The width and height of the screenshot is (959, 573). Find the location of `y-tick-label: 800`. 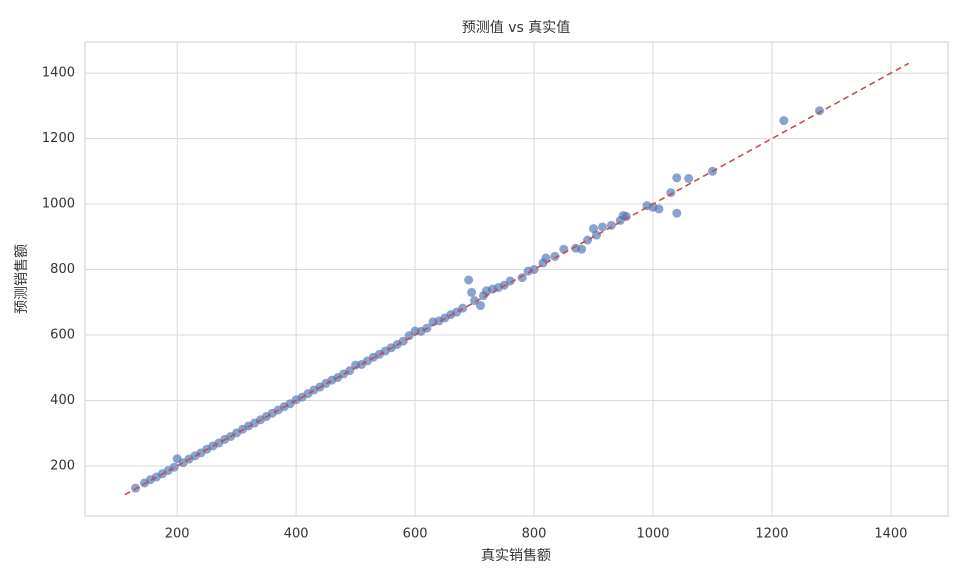

y-tick-label: 800 is located at coordinates (62, 269).